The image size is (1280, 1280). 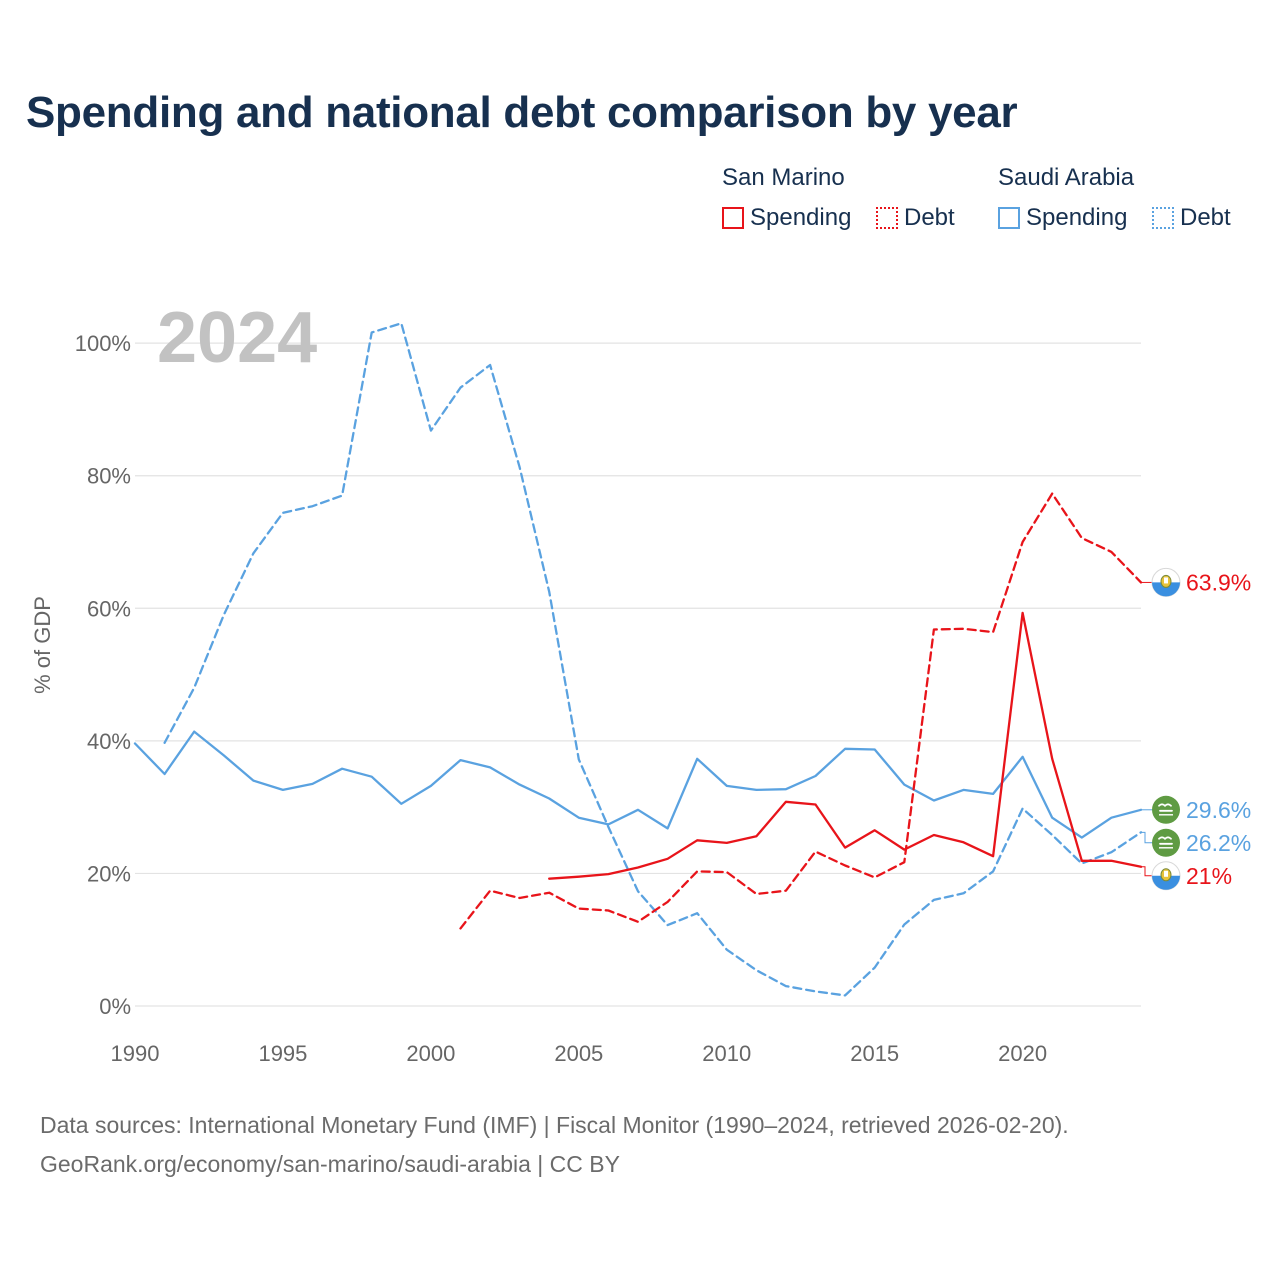 I want to click on legend-item-saudi-arabia-debt: Debt, so click(x=1191, y=218).